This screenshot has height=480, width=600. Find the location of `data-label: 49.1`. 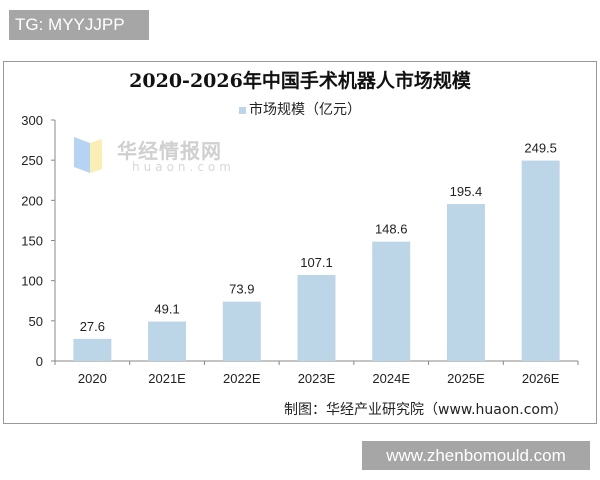

data-label: 49.1 is located at coordinates (166, 309).